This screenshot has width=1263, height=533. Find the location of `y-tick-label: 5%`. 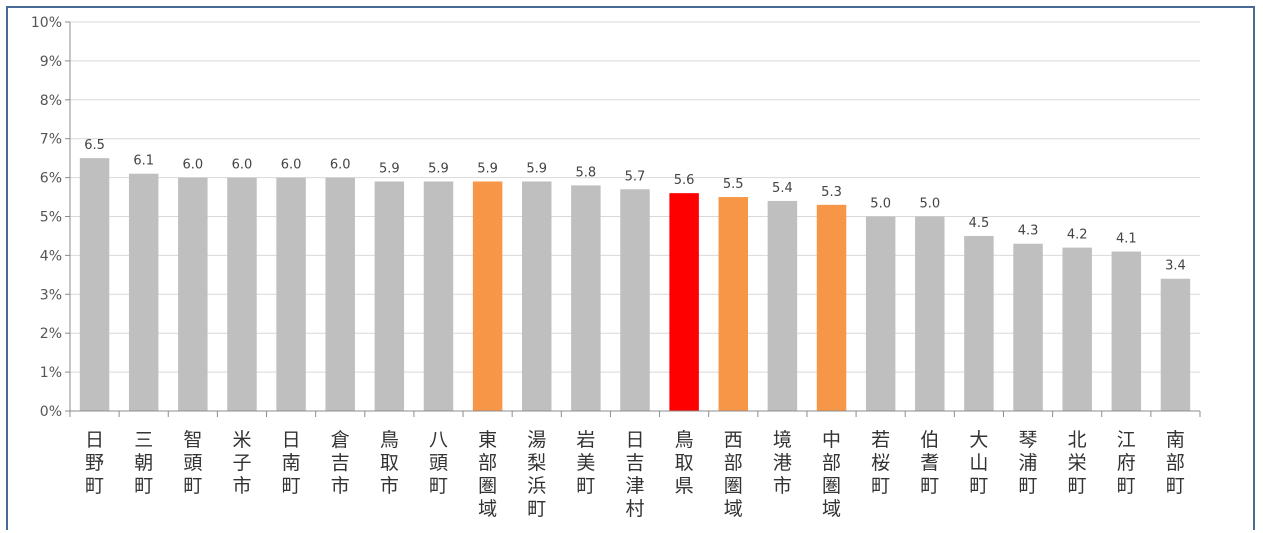

y-tick-label: 5% is located at coordinates (51, 218).